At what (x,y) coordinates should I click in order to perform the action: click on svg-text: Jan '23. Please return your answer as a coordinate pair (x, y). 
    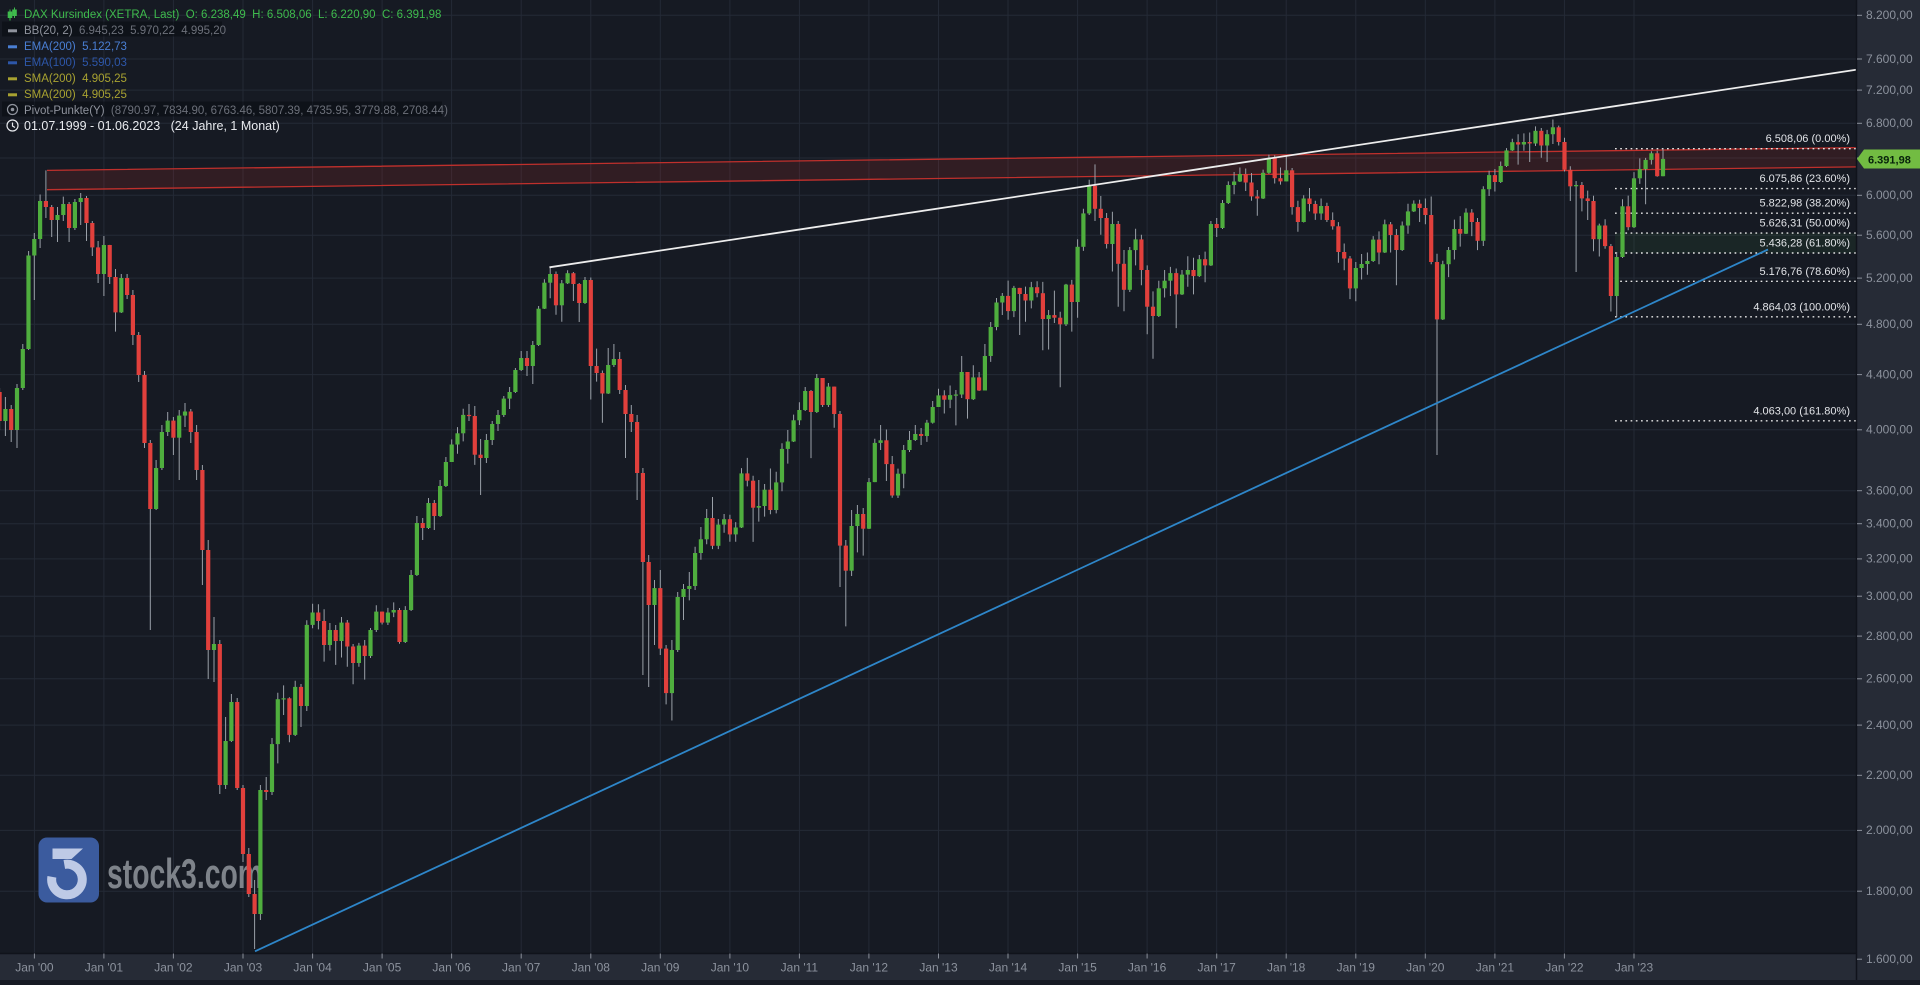
    Looking at the image, I should click on (1634, 968).